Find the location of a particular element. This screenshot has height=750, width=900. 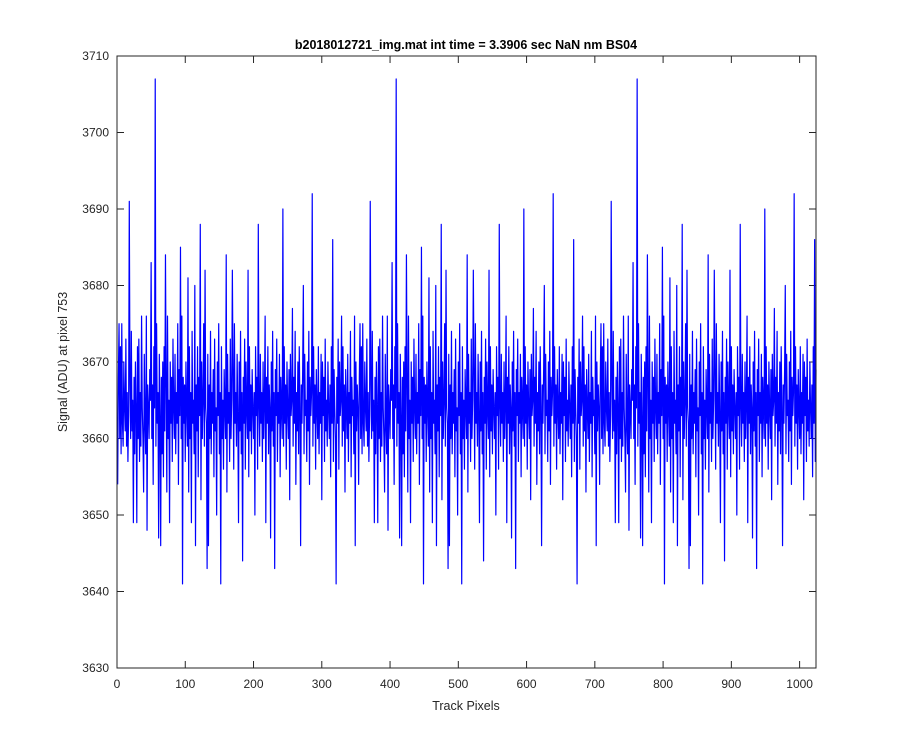

x-tick-label: 1000 is located at coordinates (799, 684).